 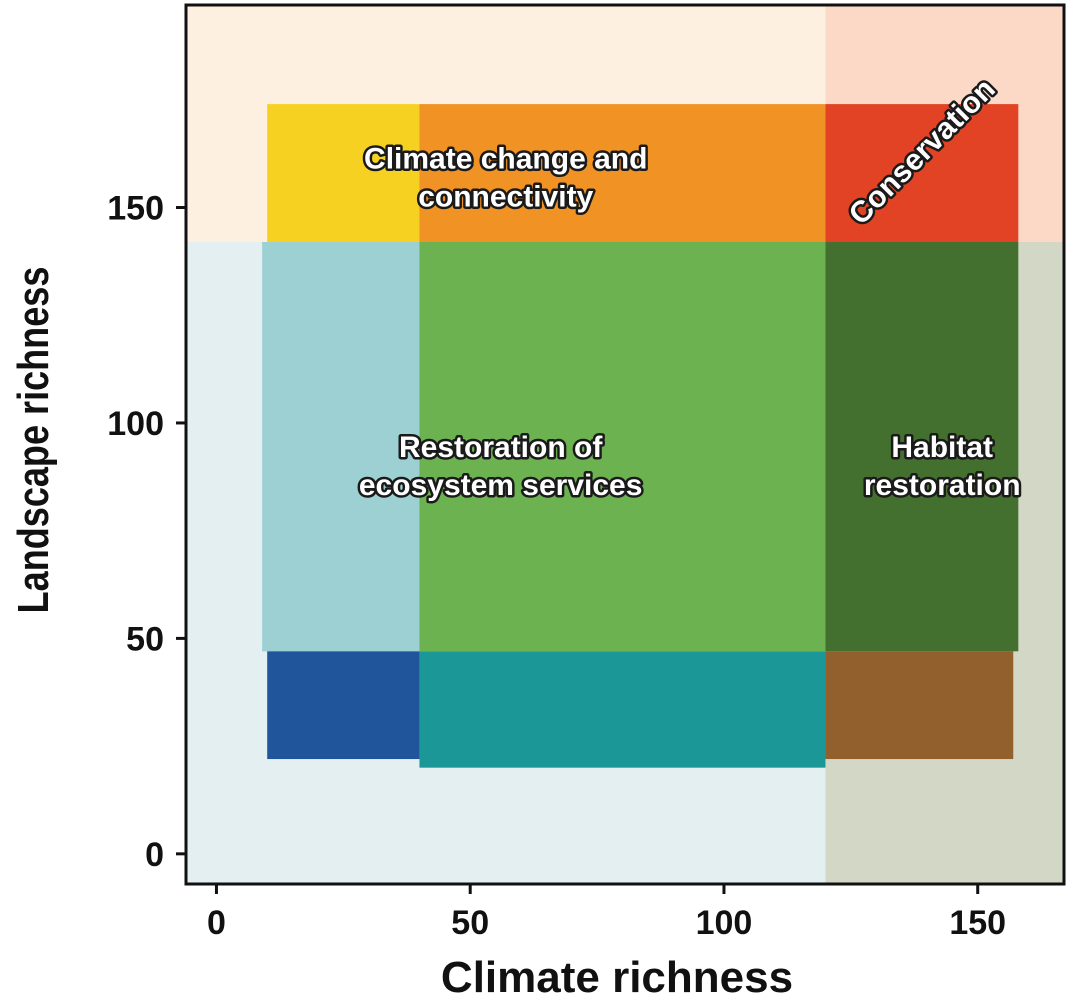 What do you see at coordinates (216, 923) in the screenshot?
I see `x-tick-label-0: 0` at bounding box center [216, 923].